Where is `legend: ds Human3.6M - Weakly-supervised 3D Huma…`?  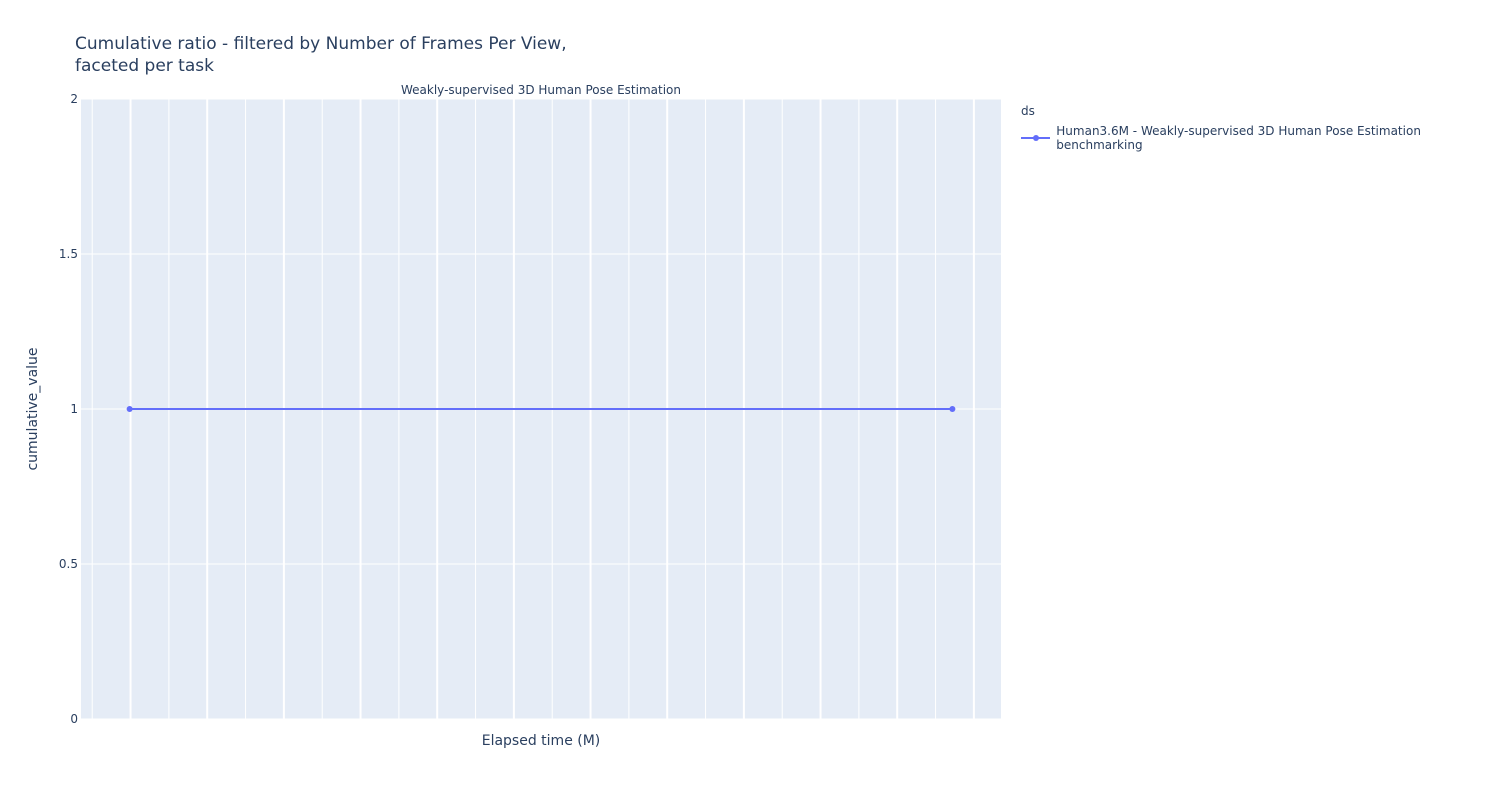 legend: ds Human3.6M - Weakly-supervised 3D Huma… is located at coordinates (1260, 128).